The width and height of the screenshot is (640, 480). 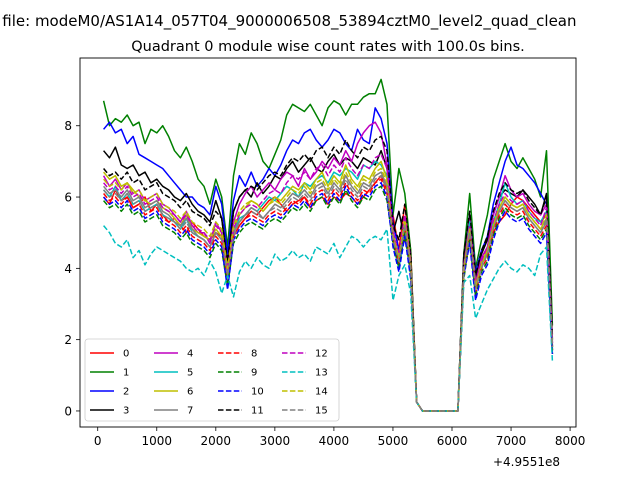 What do you see at coordinates (98, 441) in the screenshot?
I see `x-tick-label: 0` at bounding box center [98, 441].